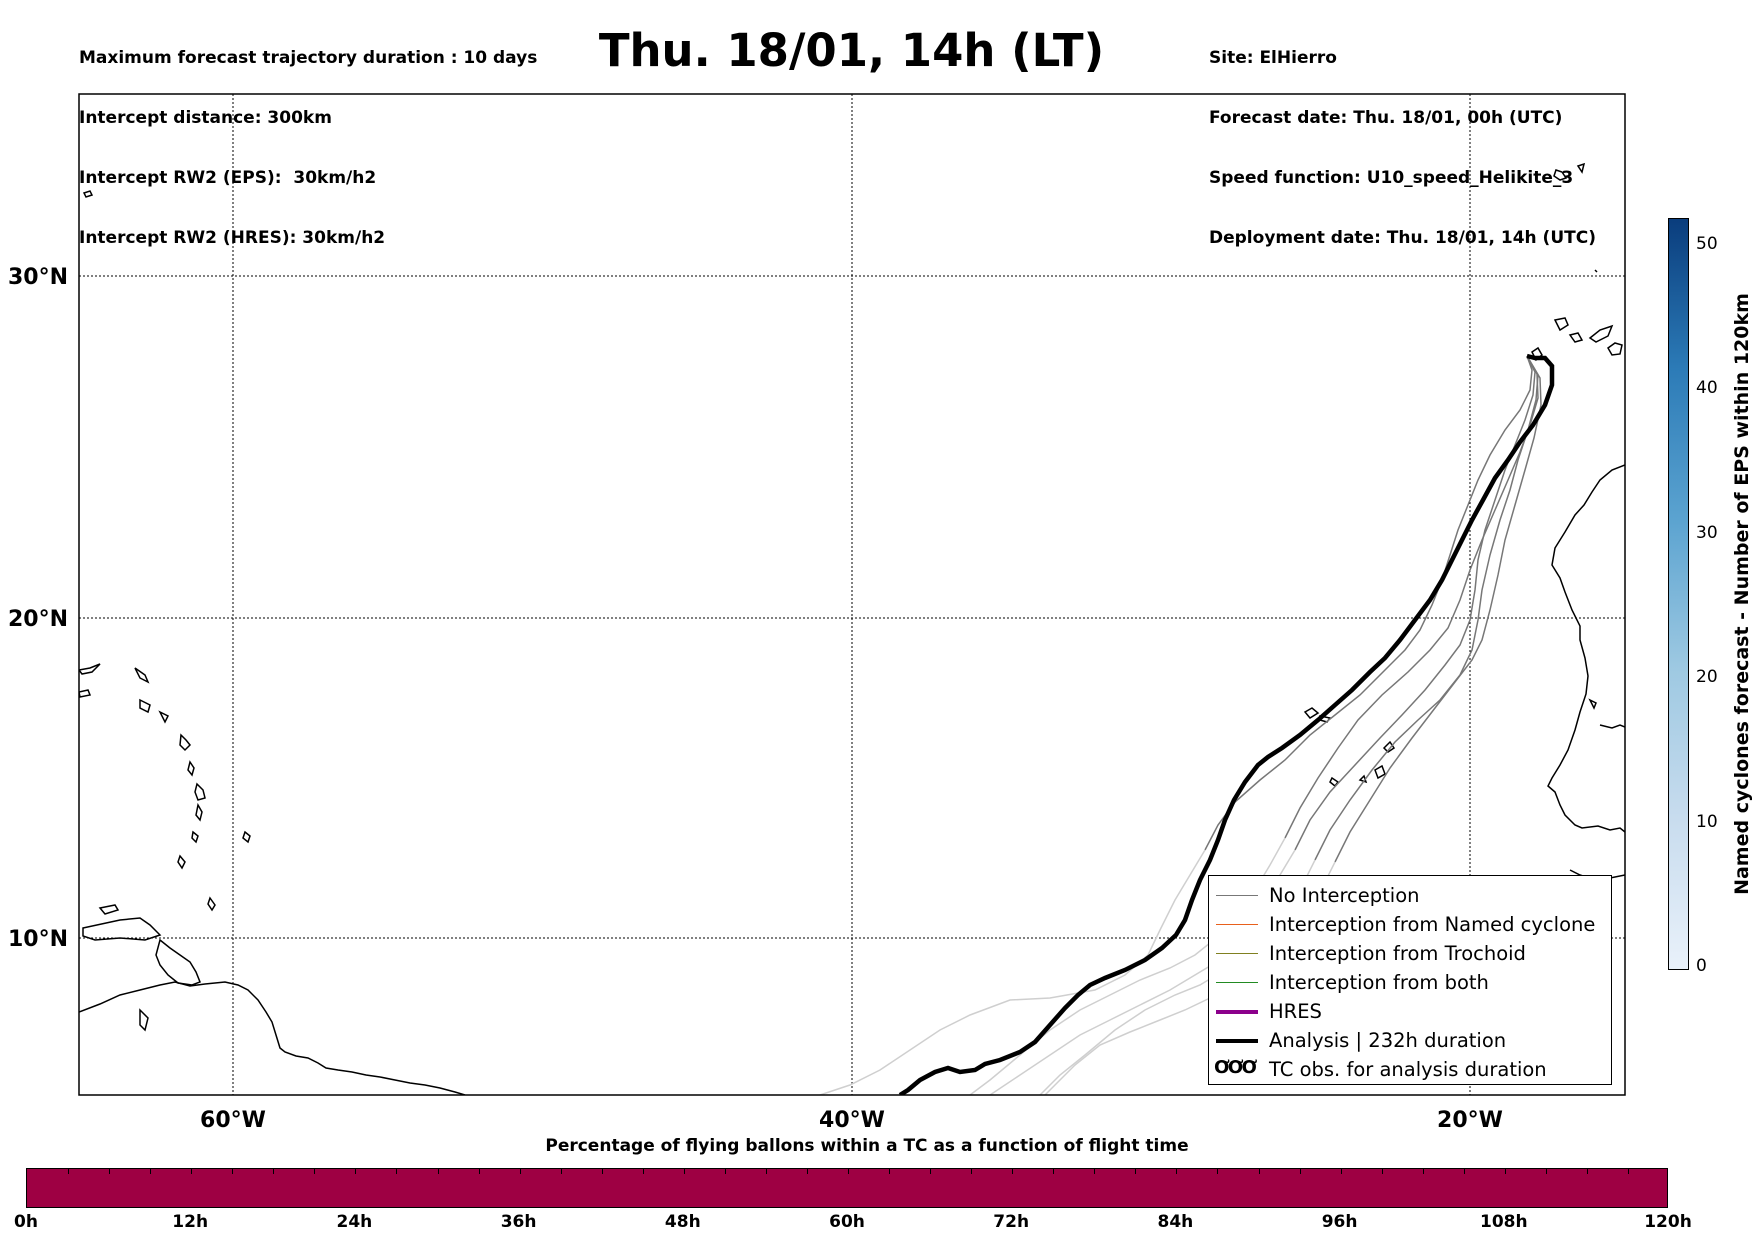 This screenshot has height=1241, width=1752. Describe the element at coordinates (682, 1222) in the screenshot. I see `horizontal-colorbar-tick-label: 48h` at that location.